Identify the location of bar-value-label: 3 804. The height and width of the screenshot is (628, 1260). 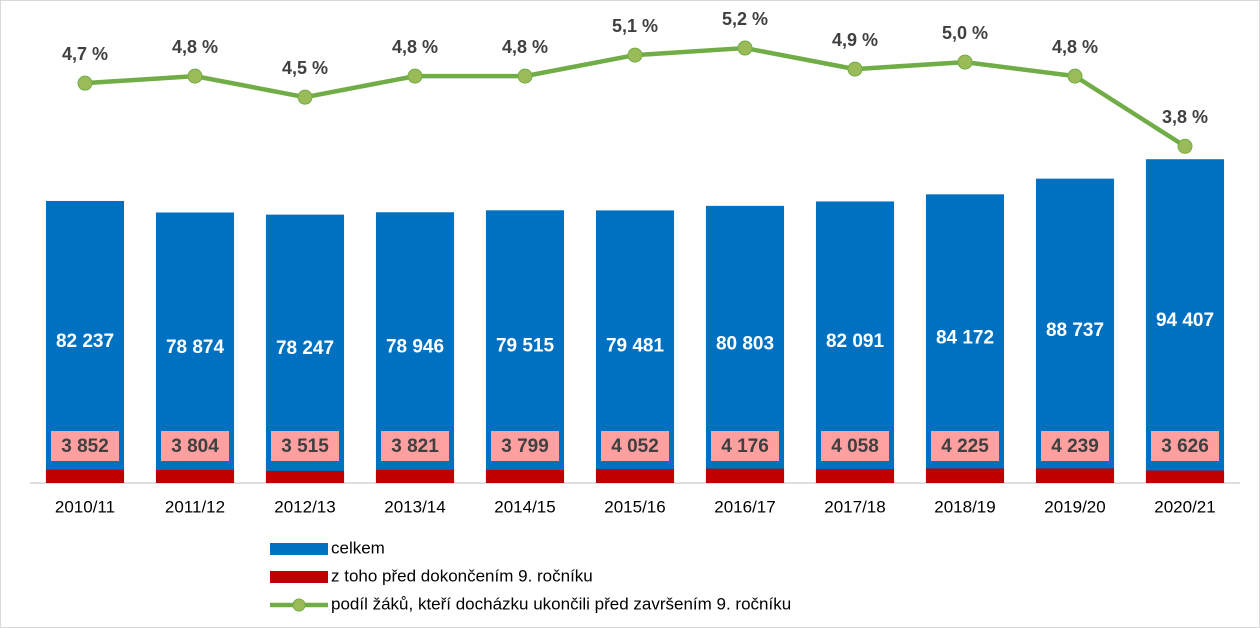
(195, 446).